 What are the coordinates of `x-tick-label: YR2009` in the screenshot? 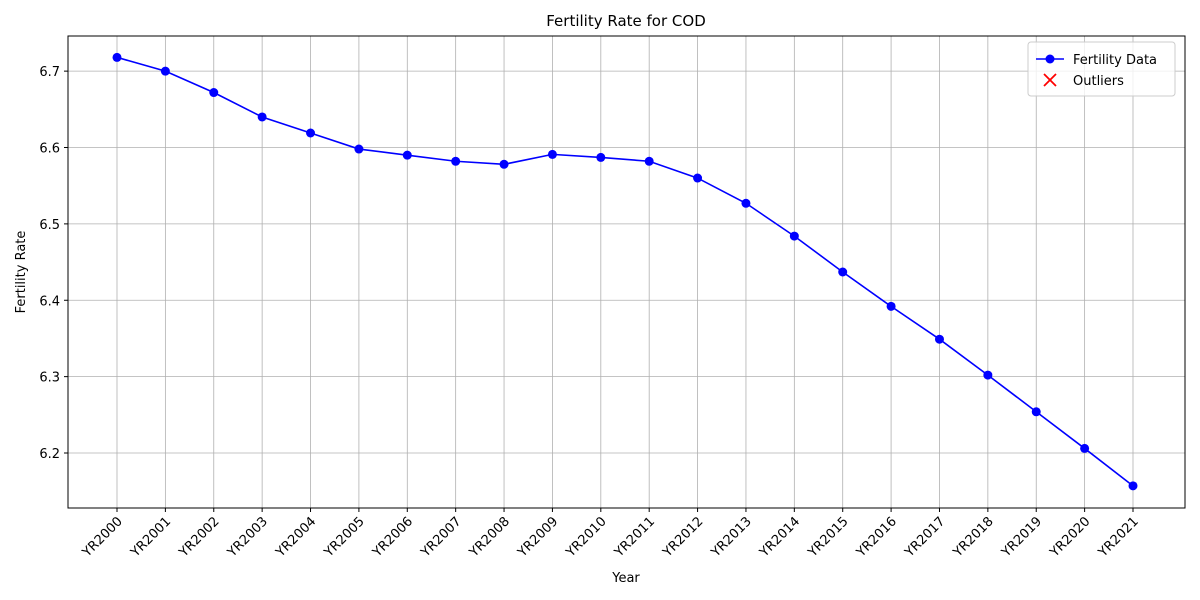 It's located at (538, 537).